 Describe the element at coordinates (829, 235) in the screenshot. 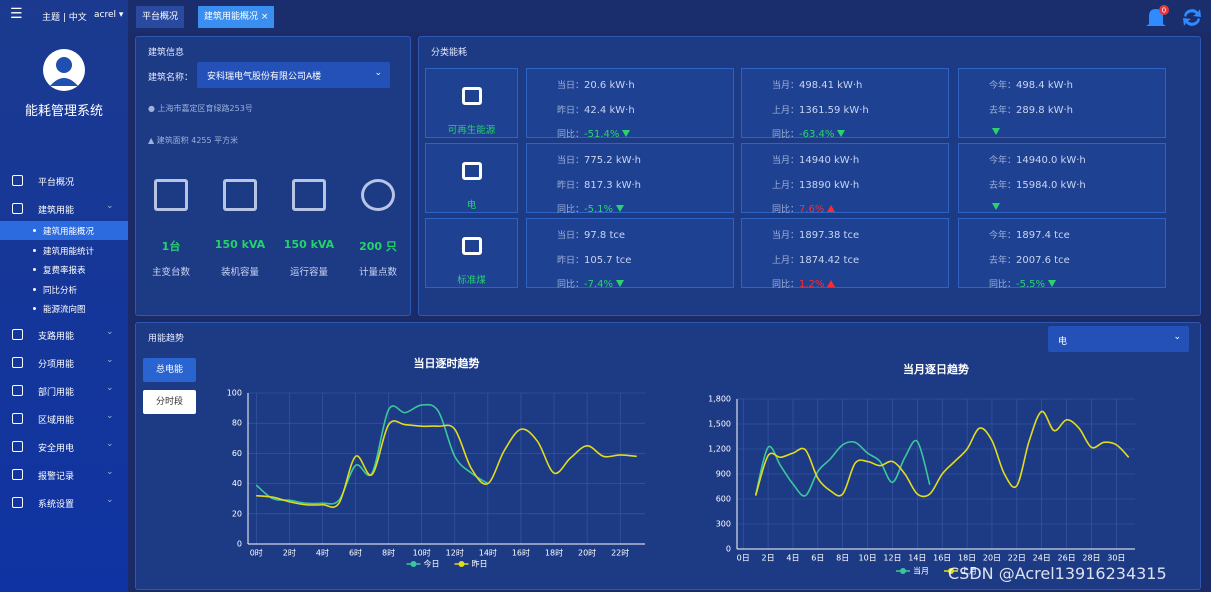

I see `a-value: 1897.38 tce` at that location.